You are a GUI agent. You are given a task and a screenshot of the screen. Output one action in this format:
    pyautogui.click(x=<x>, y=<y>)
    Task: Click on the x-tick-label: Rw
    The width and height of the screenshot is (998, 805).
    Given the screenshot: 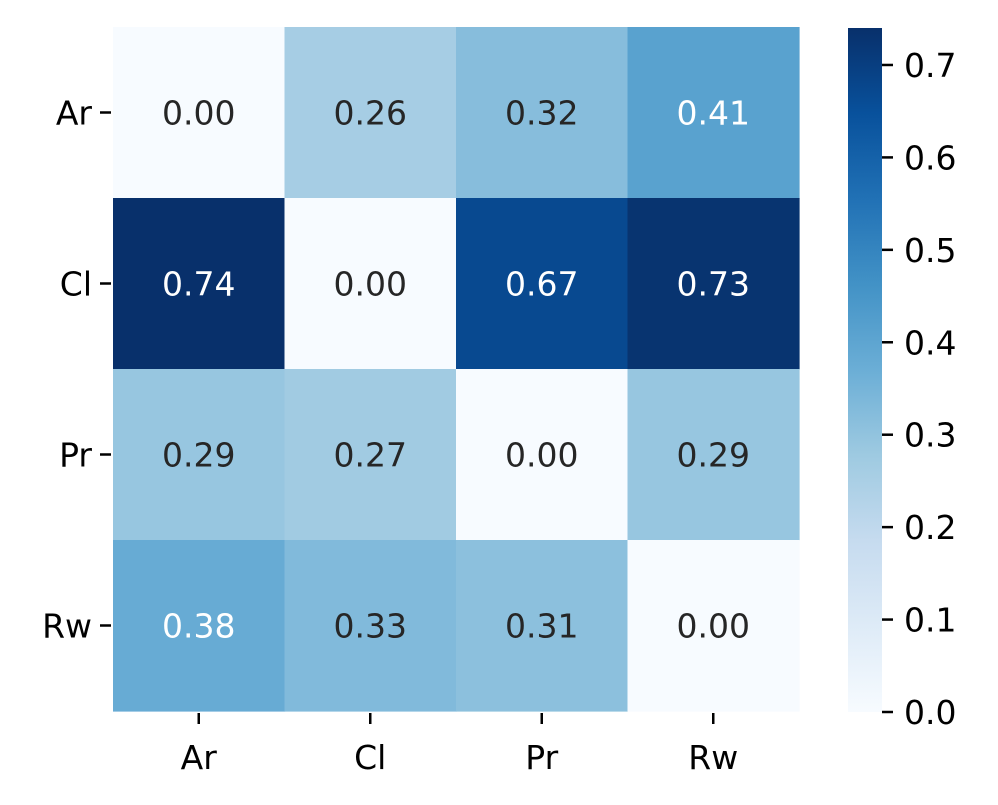 What is the action you would take?
    pyautogui.click(x=713, y=757)
    